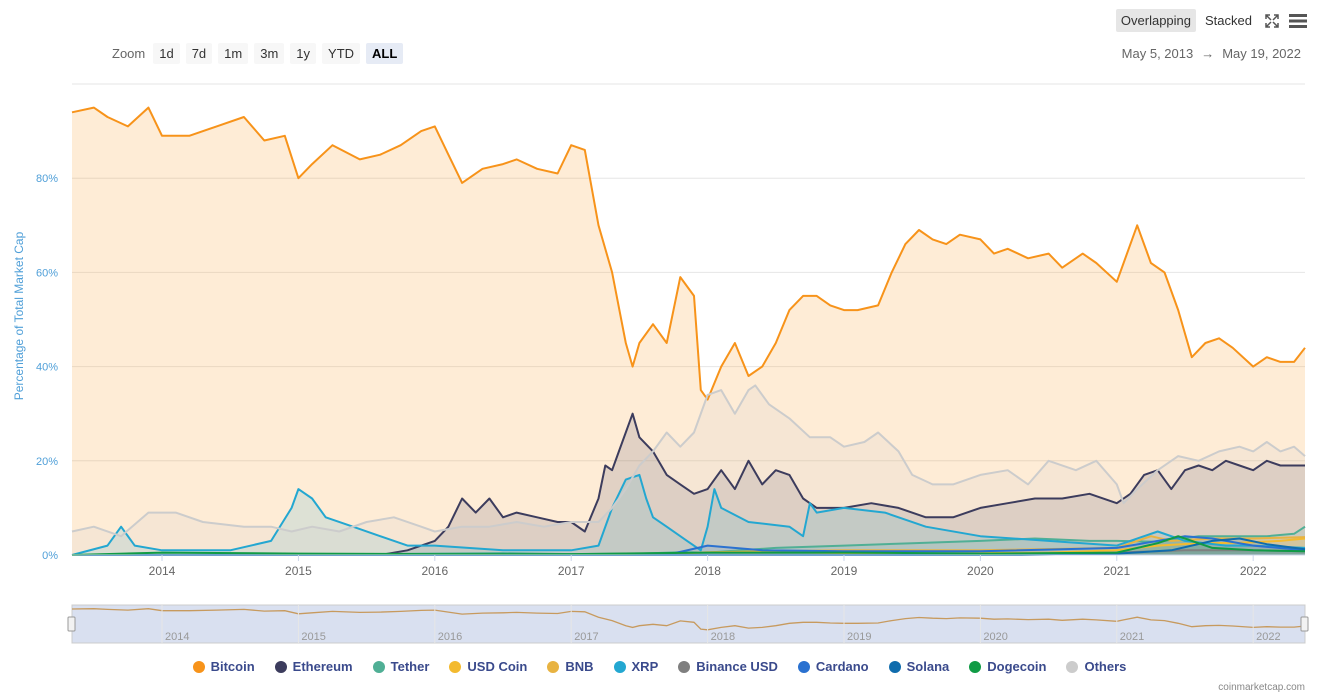 The height and width of the screenshot is (693, 1319). What do you see at coordinates (322, 666) in the screenshot?
I see `legend-label: Ethereum` at bounding box center [322, 666].